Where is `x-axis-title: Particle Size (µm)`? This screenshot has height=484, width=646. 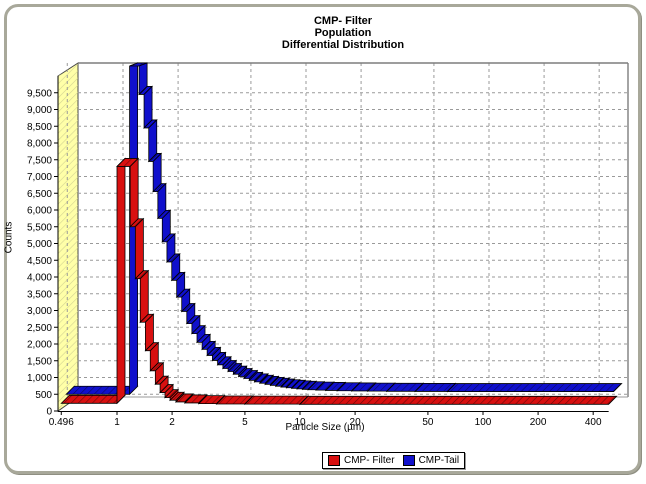
x-axis-title: Particle Size (µm) is located at coordinates (325, 427).